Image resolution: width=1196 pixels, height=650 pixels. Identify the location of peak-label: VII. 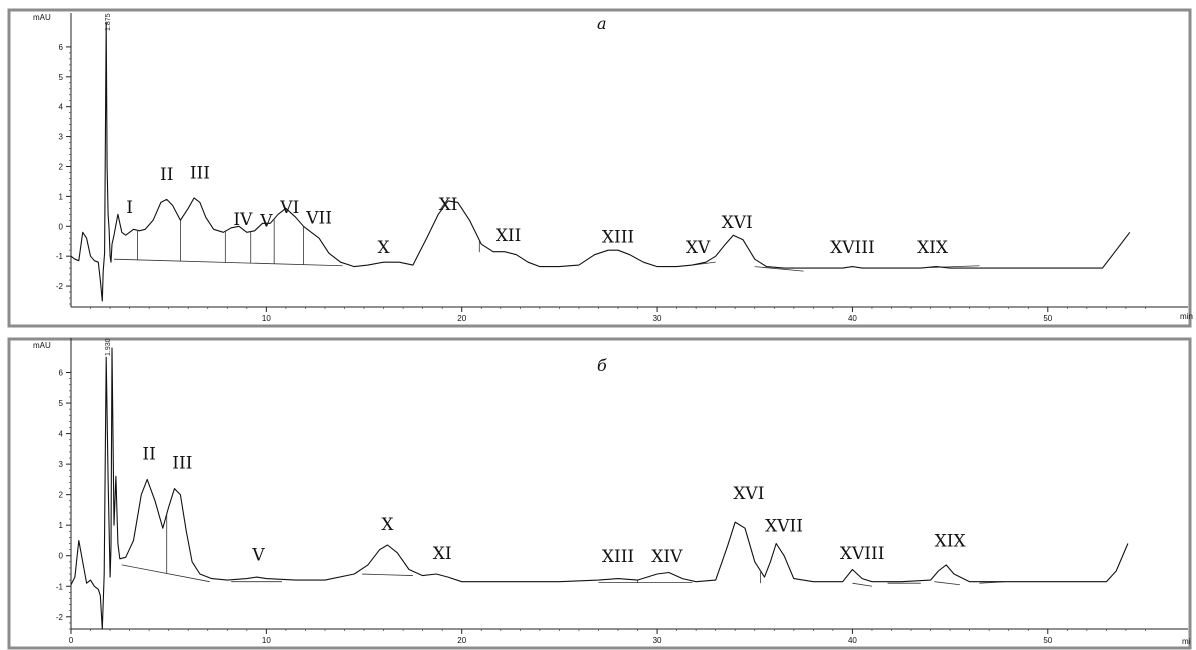
(318, 218).